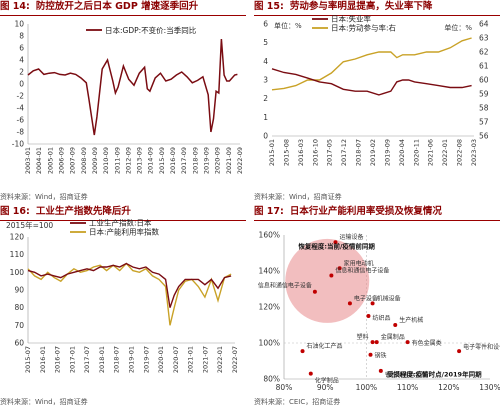 Image resolution: width=500 pixels, height=410 pixels. I want to click on y-tick-label: 60, so click(19, 343).